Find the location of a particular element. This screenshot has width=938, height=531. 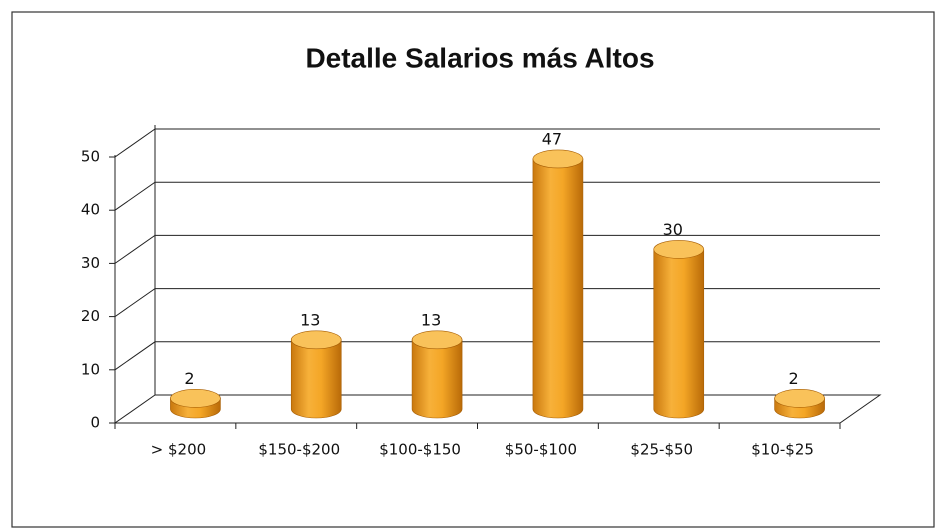

y-tick-label: 50 is located at coordinates (90, 157).